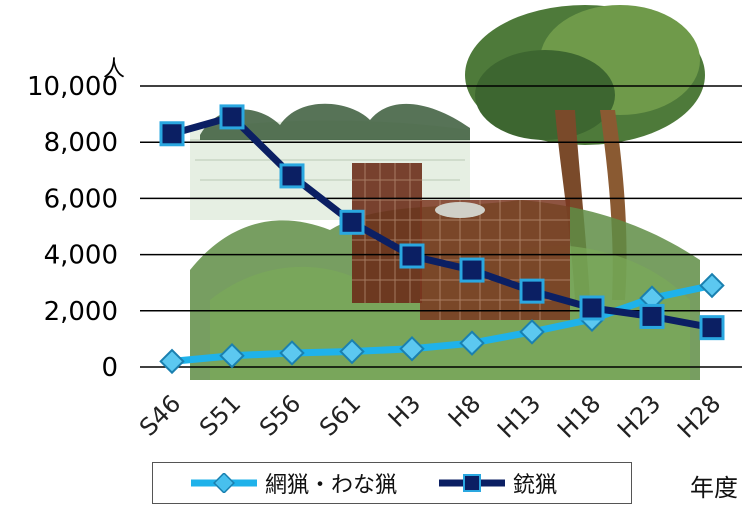 The image size is (750, 508). Describe the element at coordinates (464, 410) in the screenshot. I see `x-tick-label: H8` at that location.